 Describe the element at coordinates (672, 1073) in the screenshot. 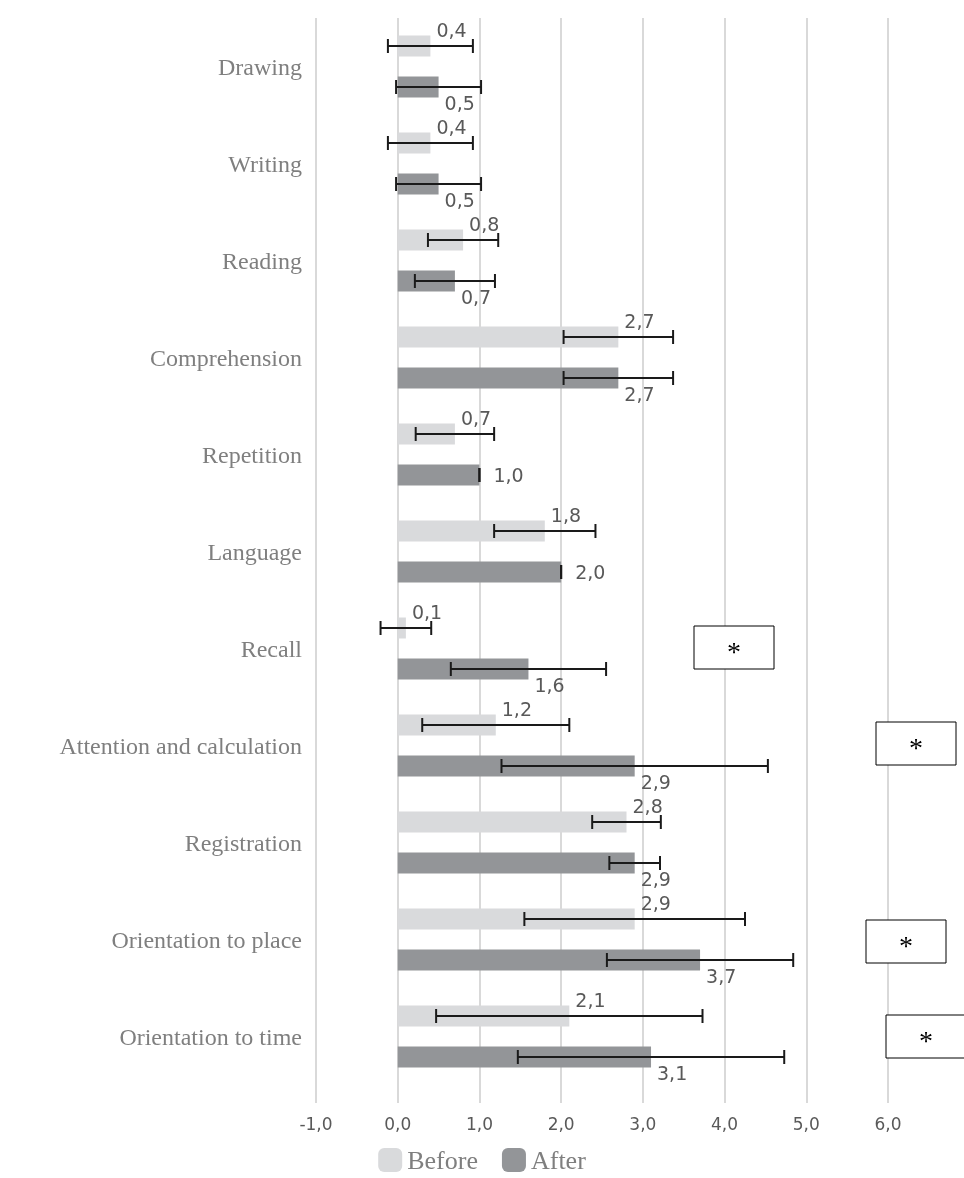

I see `data-label: 3,1` at that location.